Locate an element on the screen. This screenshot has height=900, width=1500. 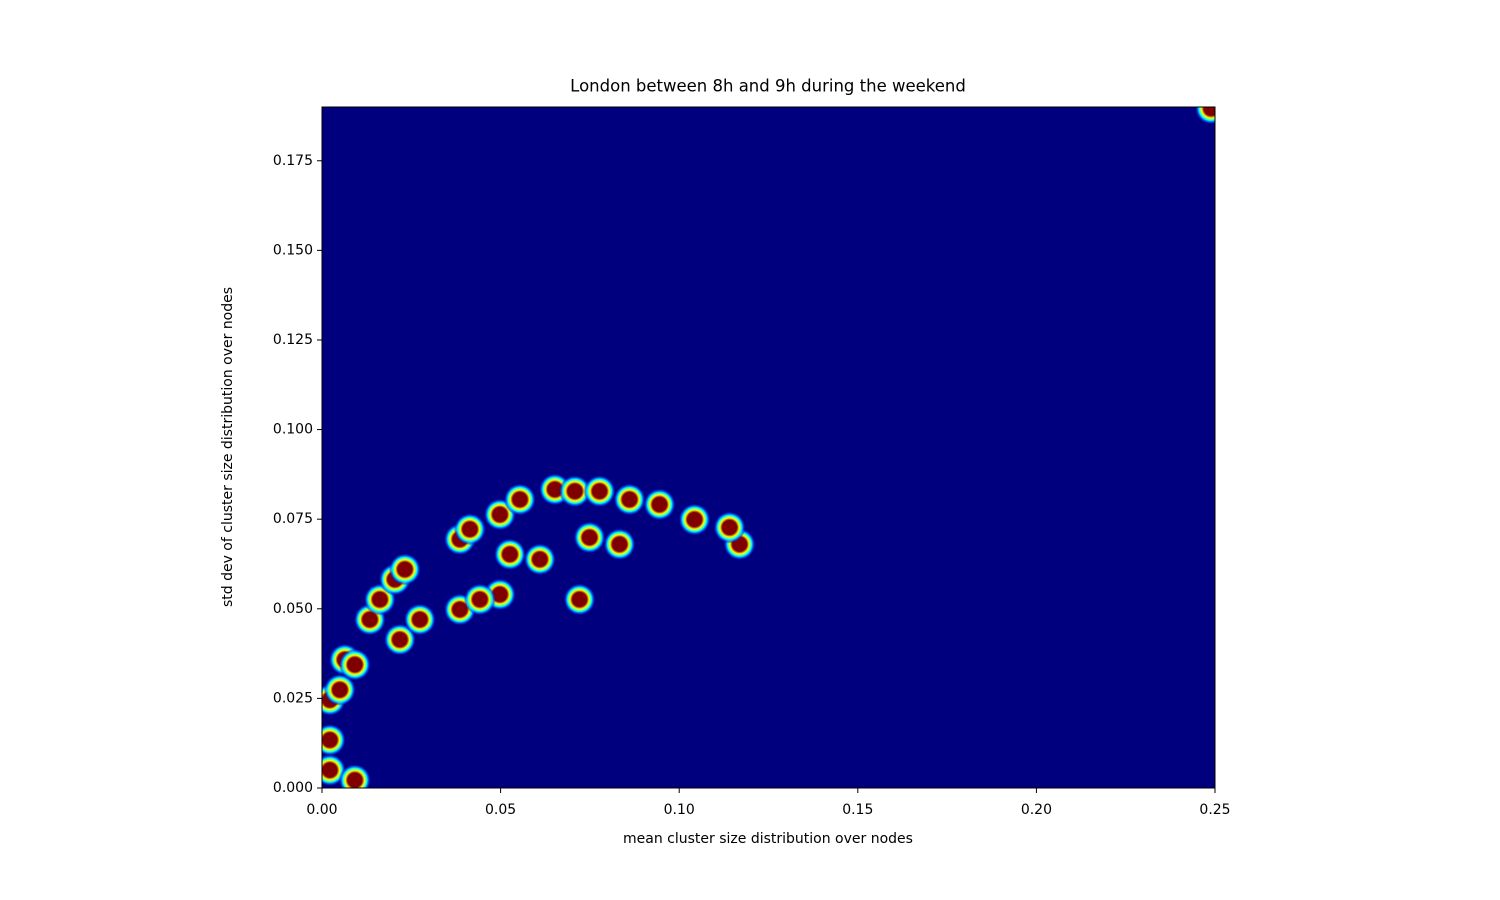
x-tick-label: 0.15 is located at coordinates (857, 810).